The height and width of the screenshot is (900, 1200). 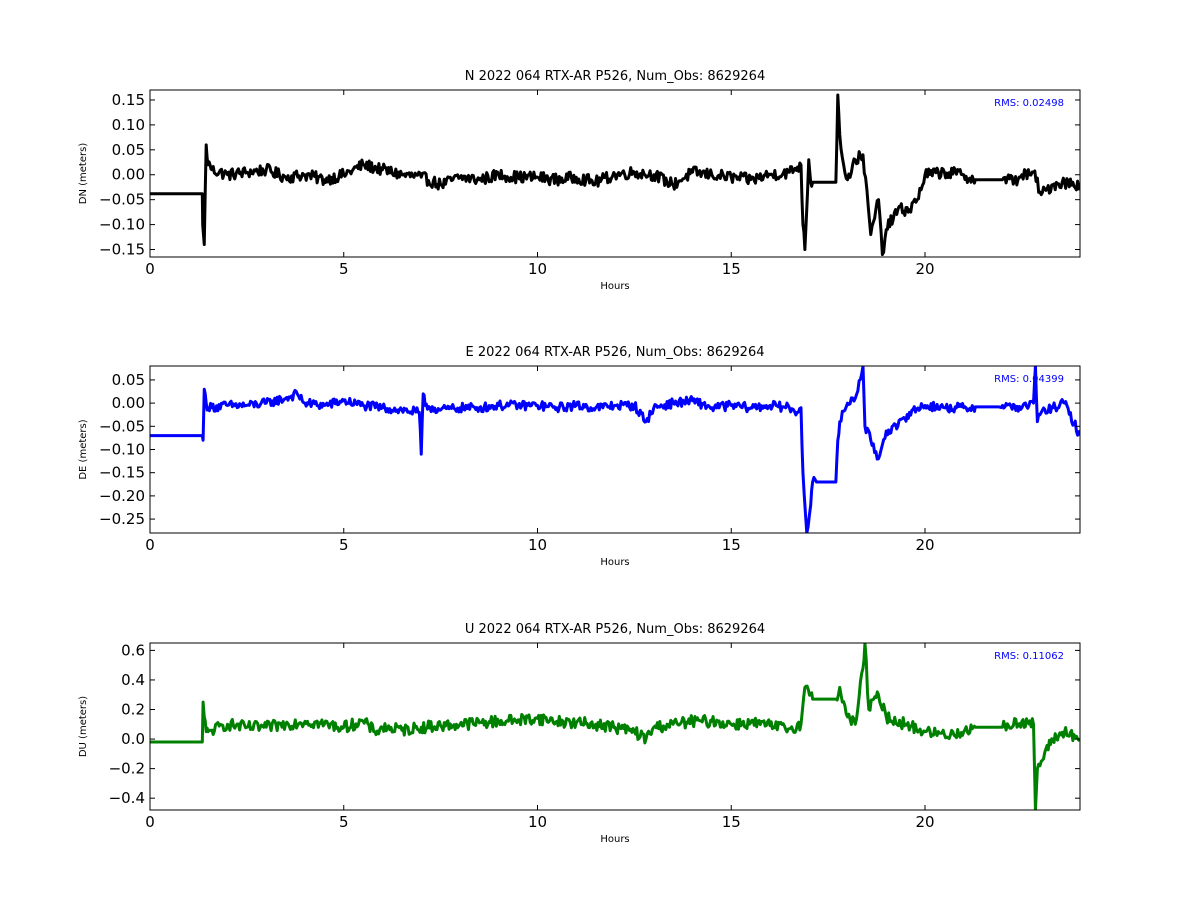 I want to click on chart-title: E 2022 064 RTX-AR P526, Num_Obs: 8629264, so click(x=615, y=352).